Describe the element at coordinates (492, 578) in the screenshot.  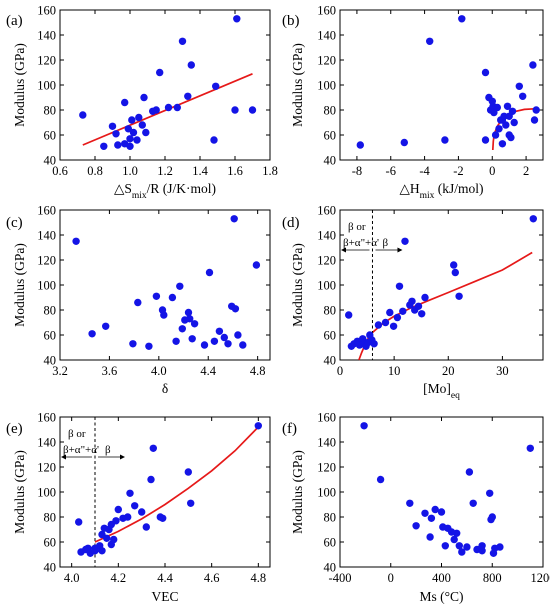
I see `x-tick-label: 800` at that location.